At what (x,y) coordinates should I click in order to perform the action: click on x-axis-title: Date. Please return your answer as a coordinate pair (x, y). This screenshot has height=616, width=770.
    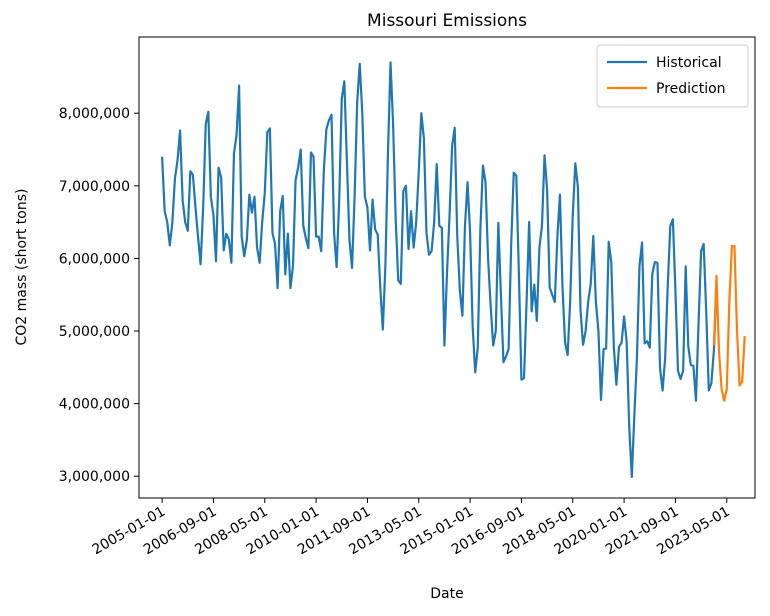
    Looking at the image, I should click on (446, 594).